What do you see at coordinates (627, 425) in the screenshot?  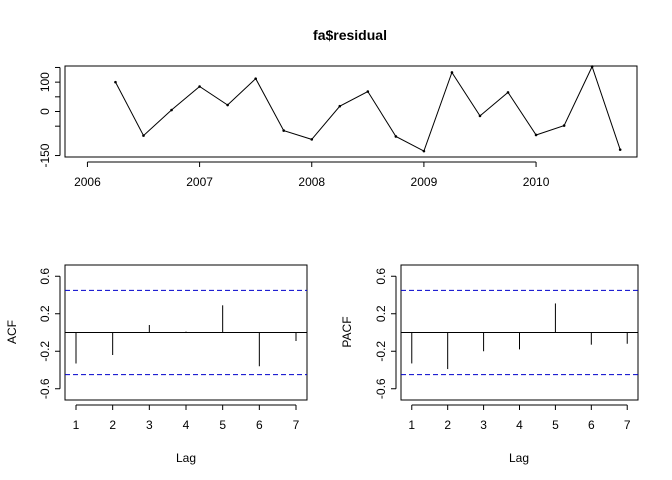 I see `pacf-x-tick-label: 7` at bounding box center [627, 425].